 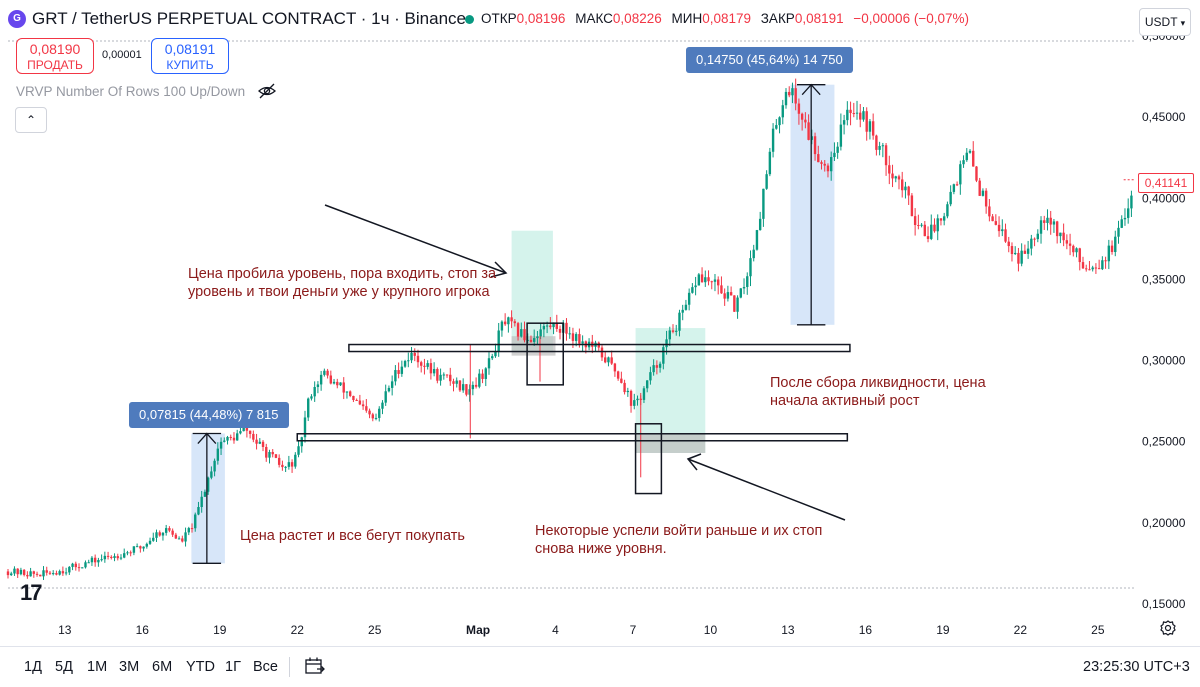 What do you see at coordinates (777, 18) in the screenshot?
I see `close-label: ЗАКР` at bounding box center [777, 18].